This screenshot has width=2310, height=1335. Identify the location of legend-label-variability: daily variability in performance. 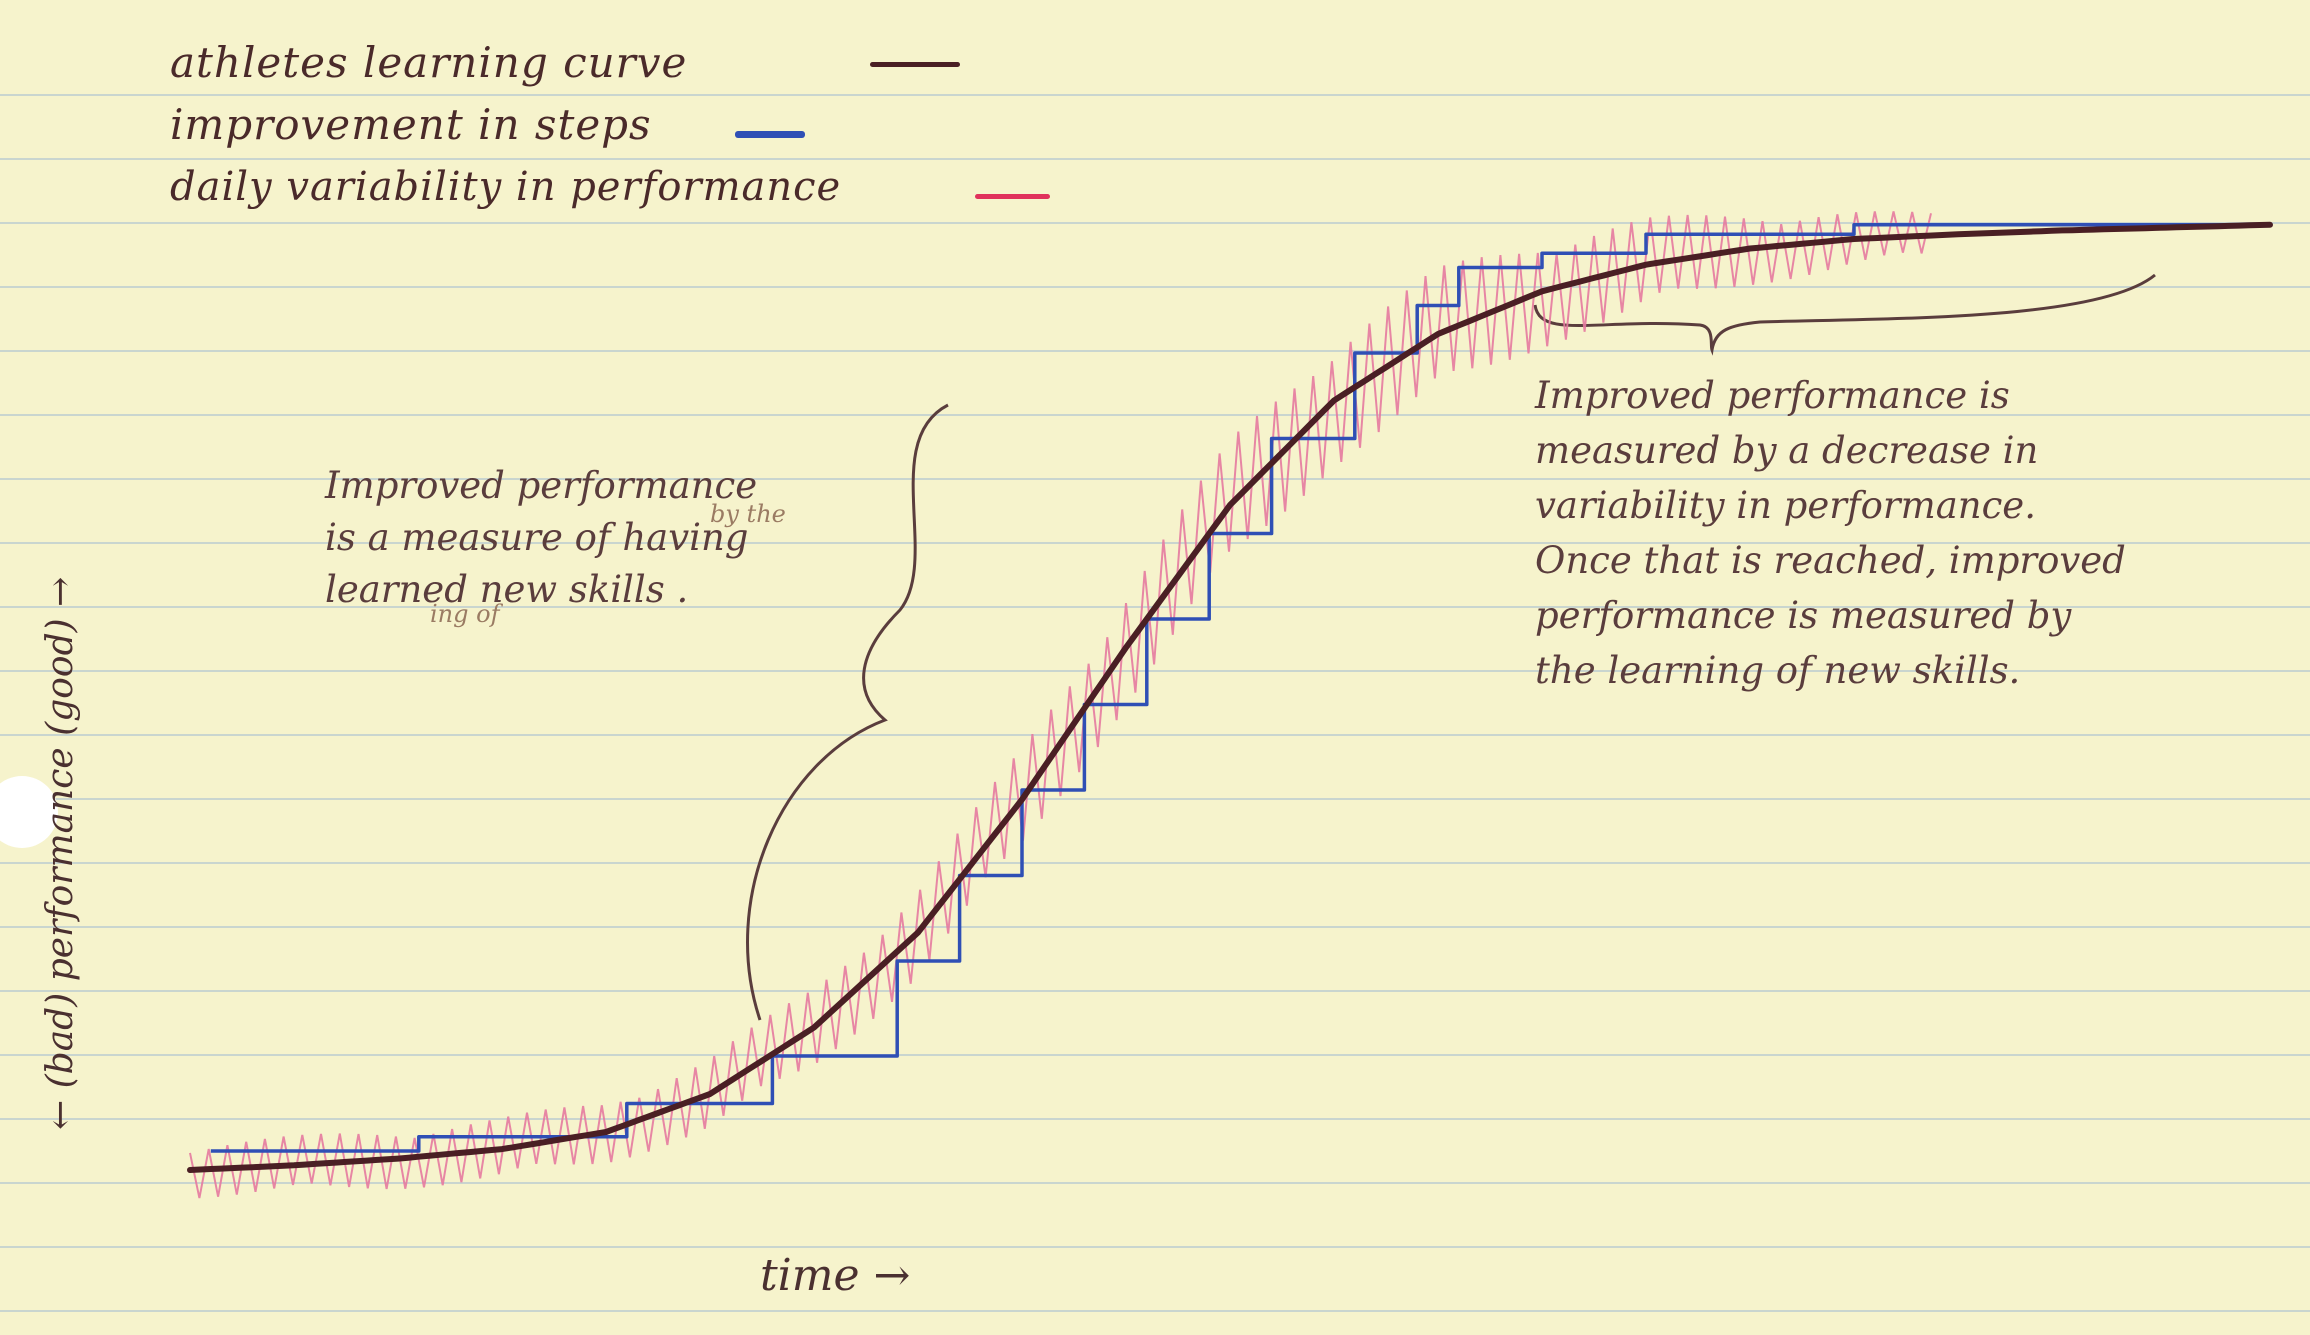
(506, 187).